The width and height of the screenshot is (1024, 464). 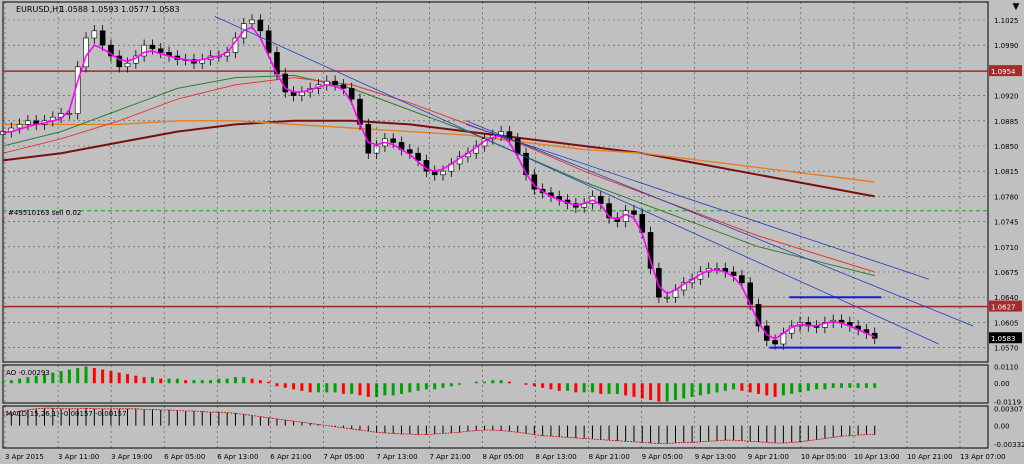 What do you see at coordinates (983, 457) in the screenshot?
I see `time-tick-label: 13 Apr 07:00` at bounding box center [983, 457].